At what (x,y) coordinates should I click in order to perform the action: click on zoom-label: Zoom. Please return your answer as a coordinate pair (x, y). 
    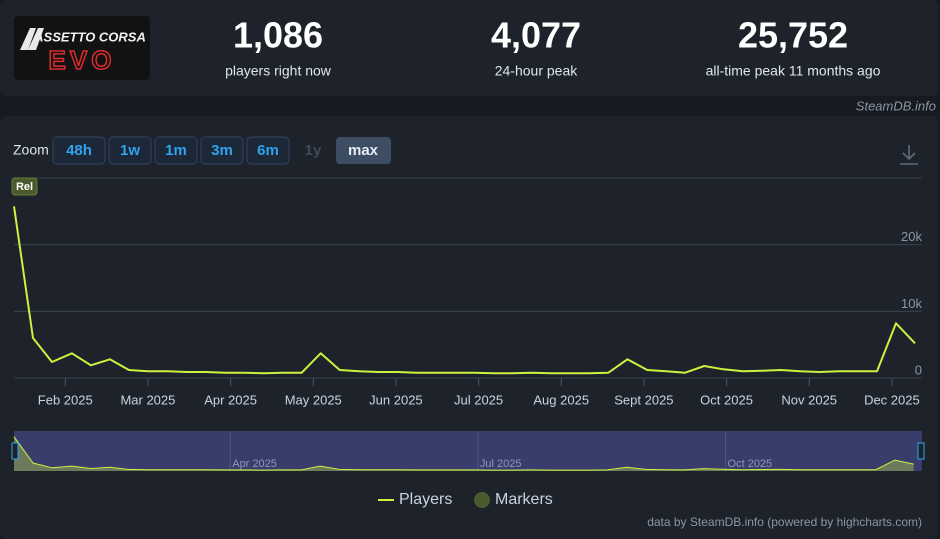
    Looking at the image, I should click on (31, 150).